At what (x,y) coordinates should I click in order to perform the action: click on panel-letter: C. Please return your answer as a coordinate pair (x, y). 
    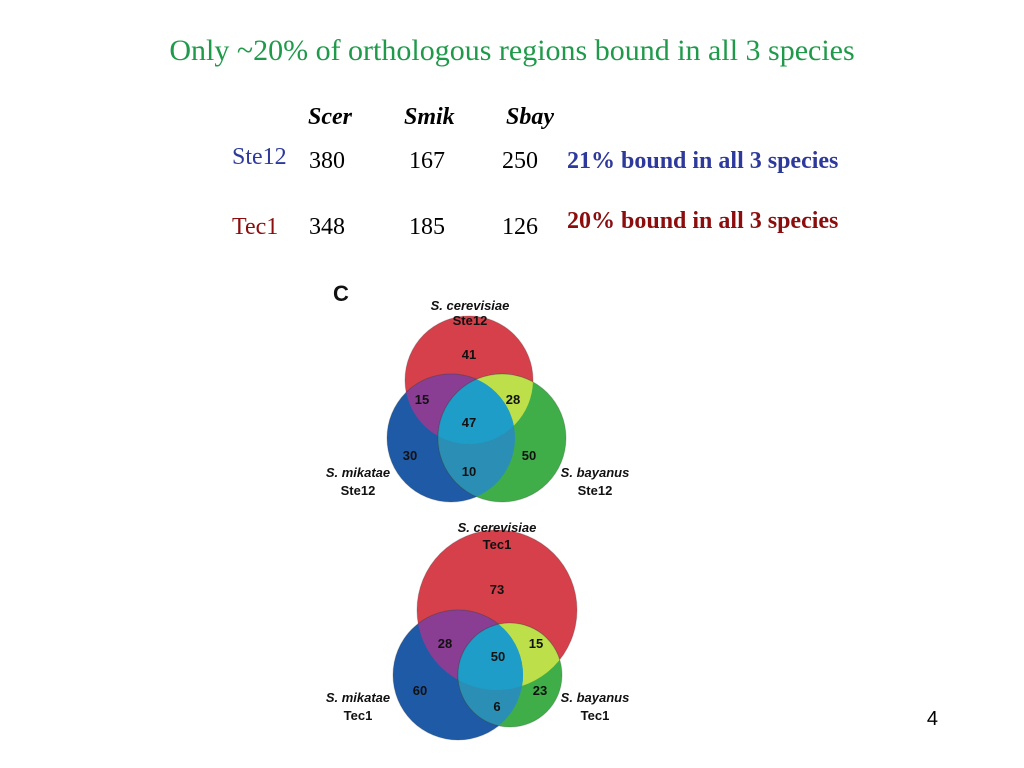
    Looking at the image, I should click on (341, 293).